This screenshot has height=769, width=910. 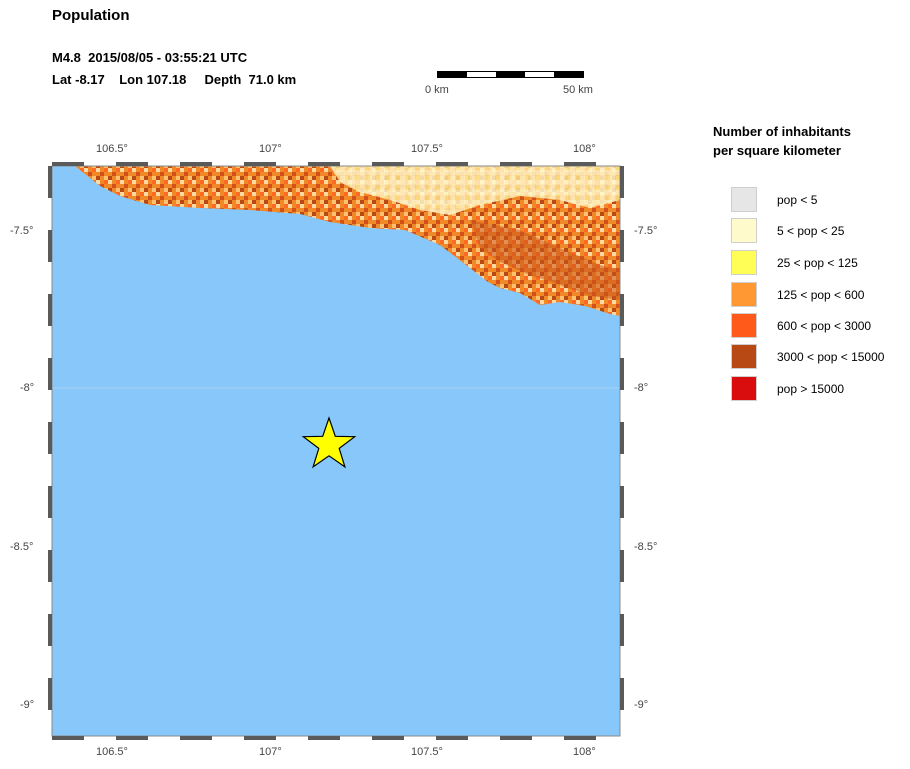 I want to click on lon-label-bottom: 107°, so click(x=270, y=752).